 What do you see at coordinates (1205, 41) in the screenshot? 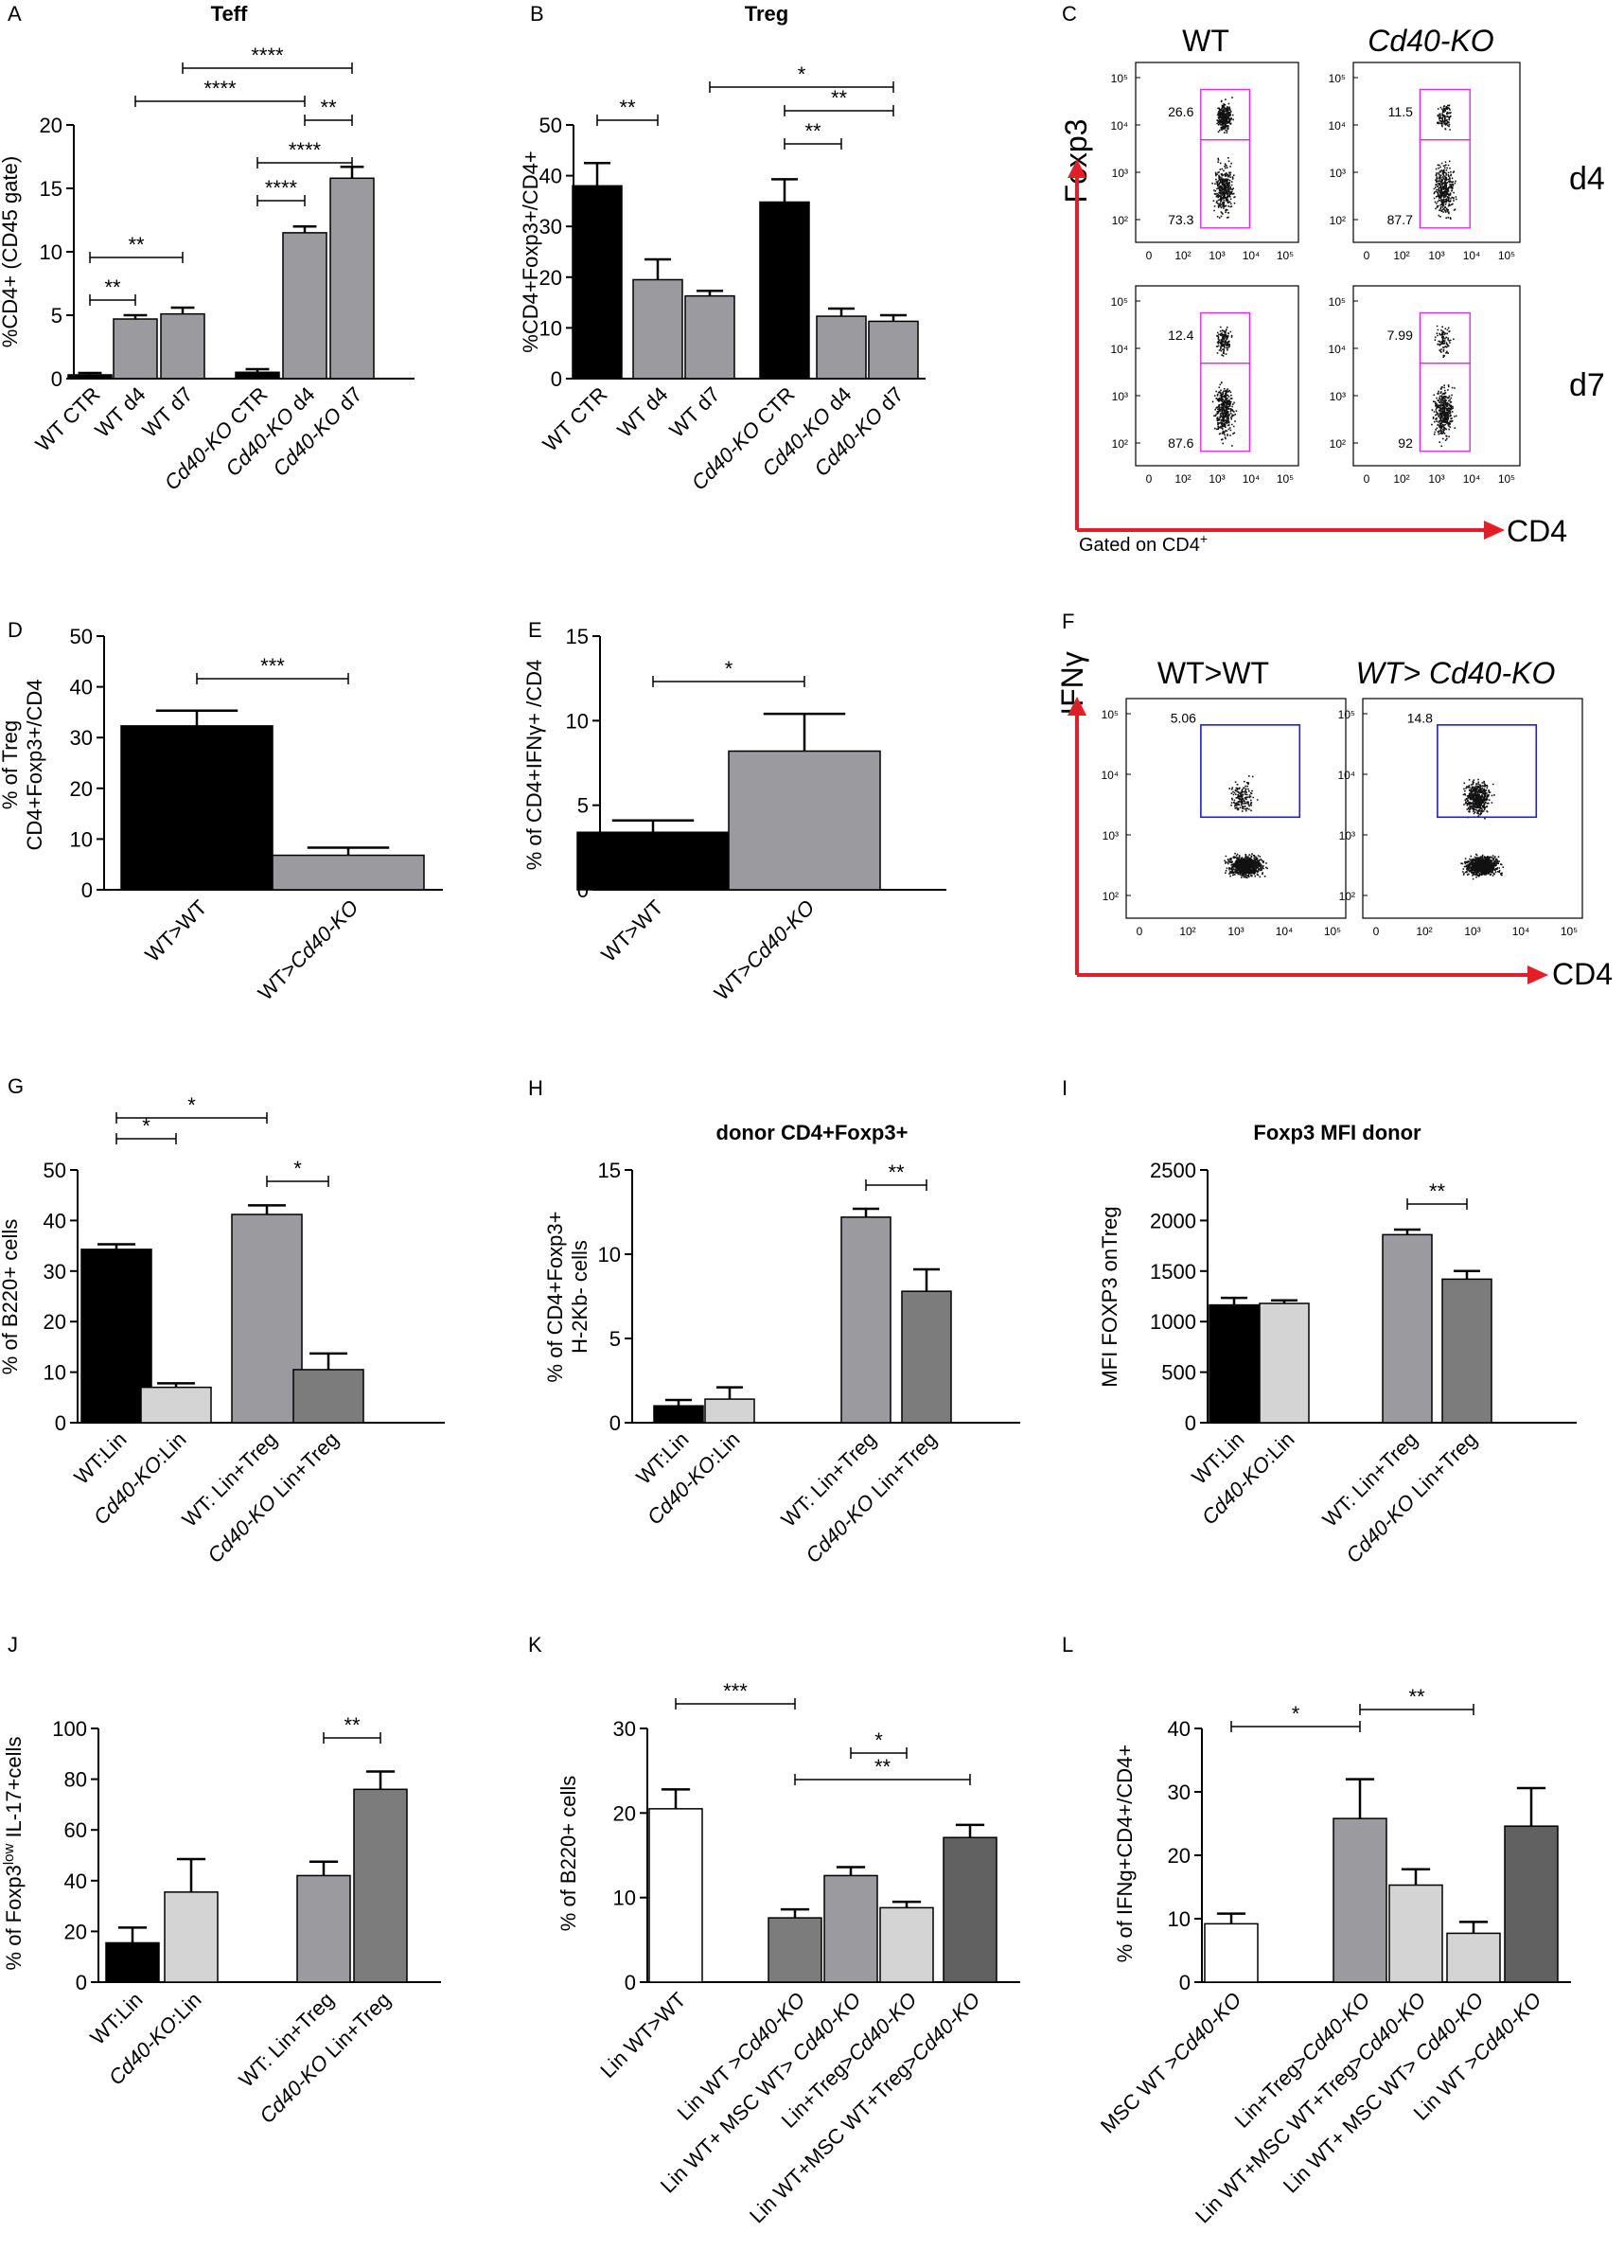
I see `flow-c-col-title-wt: WT` at bounding box center [1205, 41].